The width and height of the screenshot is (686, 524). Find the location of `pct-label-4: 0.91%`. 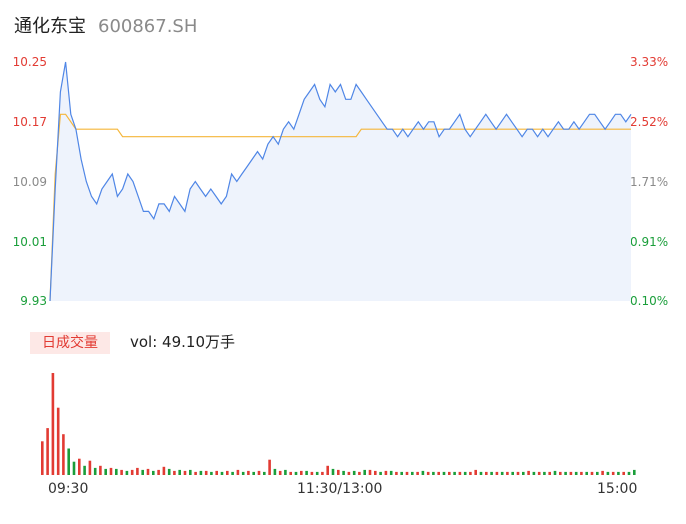

pct-label-4: 0.91% is located at coordinates (649, 242).